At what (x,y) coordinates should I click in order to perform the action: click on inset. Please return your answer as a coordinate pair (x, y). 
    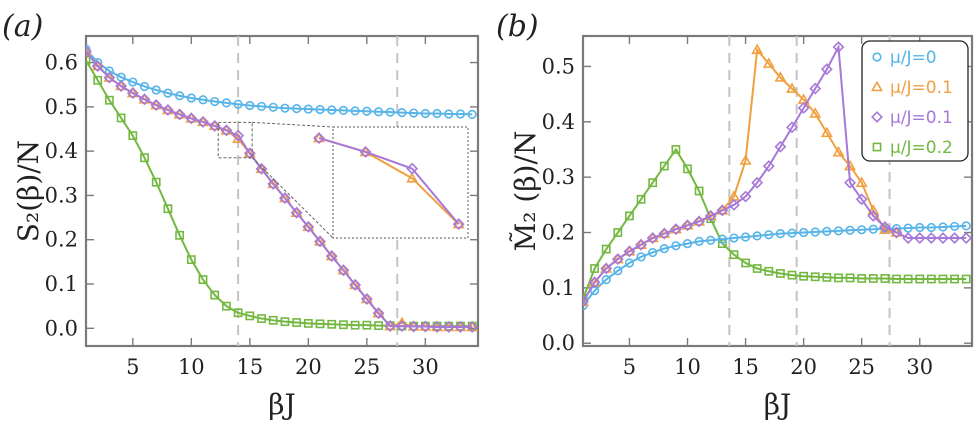
    Looking at the image, I should click on (343, 180).